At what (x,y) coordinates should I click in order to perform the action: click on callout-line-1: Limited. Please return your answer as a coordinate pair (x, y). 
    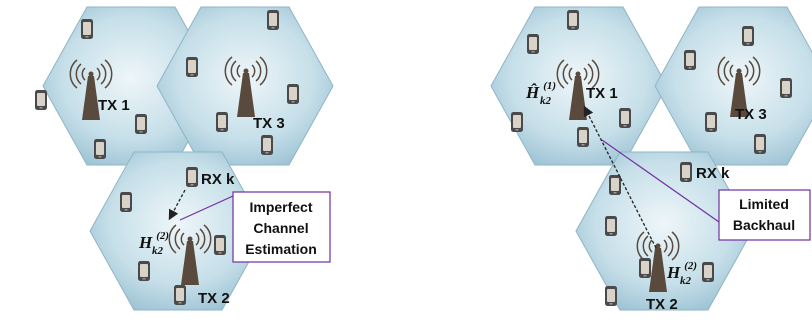
    Looking at the image, I should click on (764, 204).